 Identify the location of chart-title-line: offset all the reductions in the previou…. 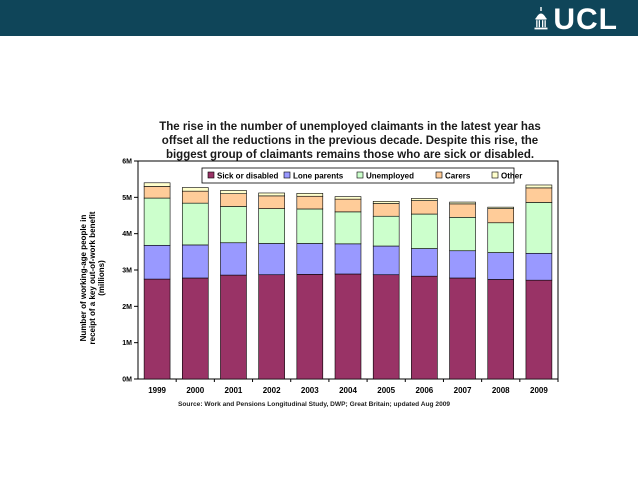
(350, 141).